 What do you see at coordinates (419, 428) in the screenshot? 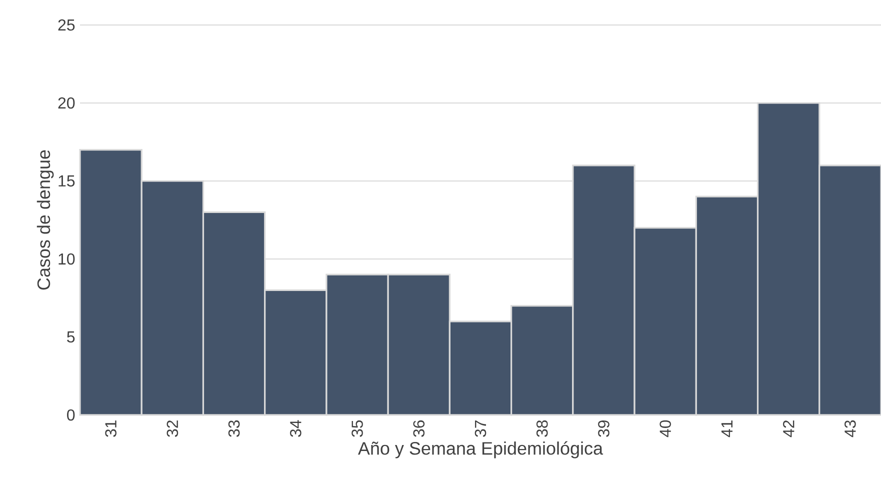
I see `x-tick-label: 36` at bounding box center [419, 428].